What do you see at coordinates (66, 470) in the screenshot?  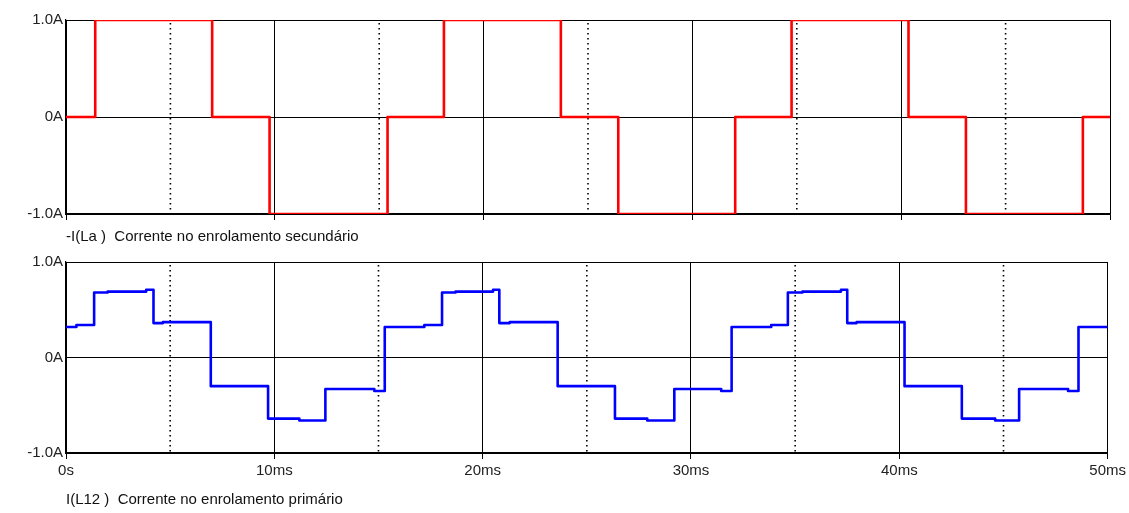 I see `x-tick-label: 0s` at bounding box center [66, 470].